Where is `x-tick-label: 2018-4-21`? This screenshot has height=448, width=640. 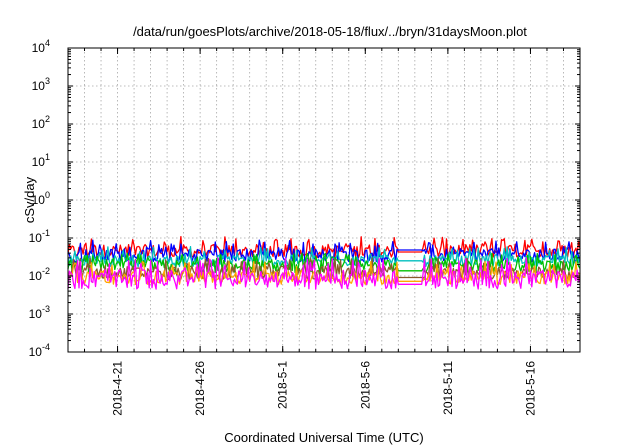
x-tick-label: 2018-4-21 is located at coordinates (118, 388).